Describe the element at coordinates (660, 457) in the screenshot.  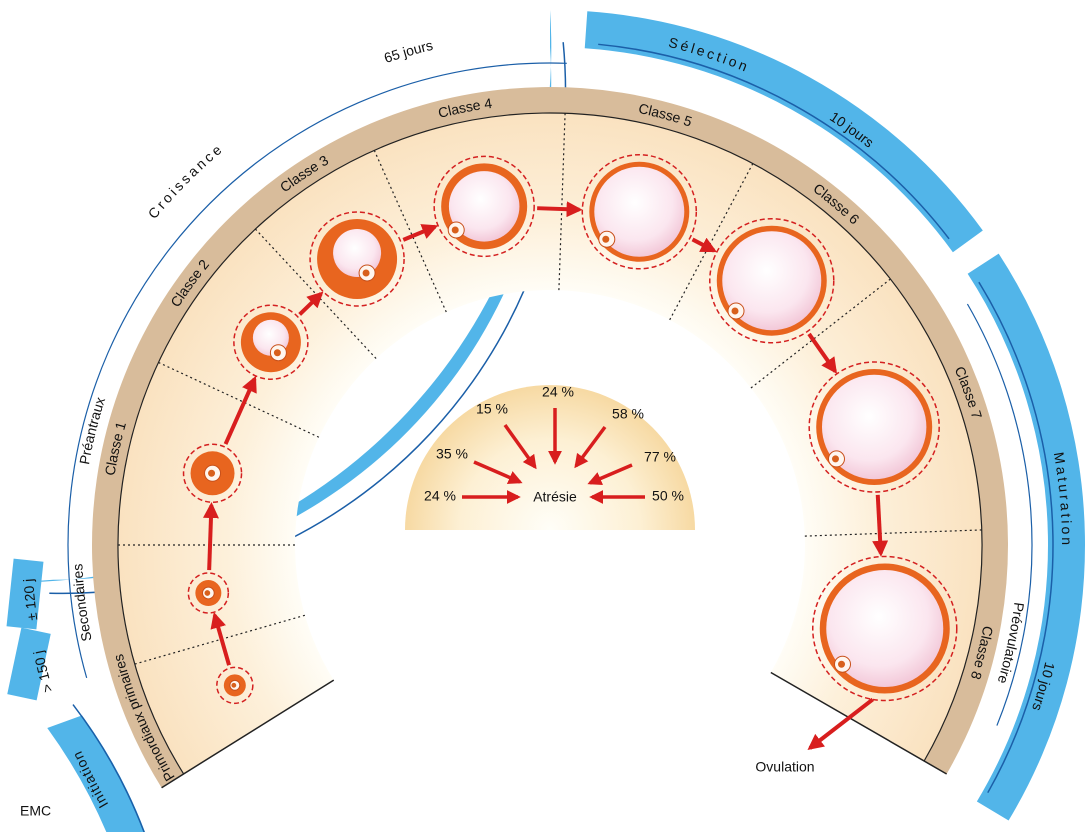
I see `atresia-rate: 77 %` at that location.